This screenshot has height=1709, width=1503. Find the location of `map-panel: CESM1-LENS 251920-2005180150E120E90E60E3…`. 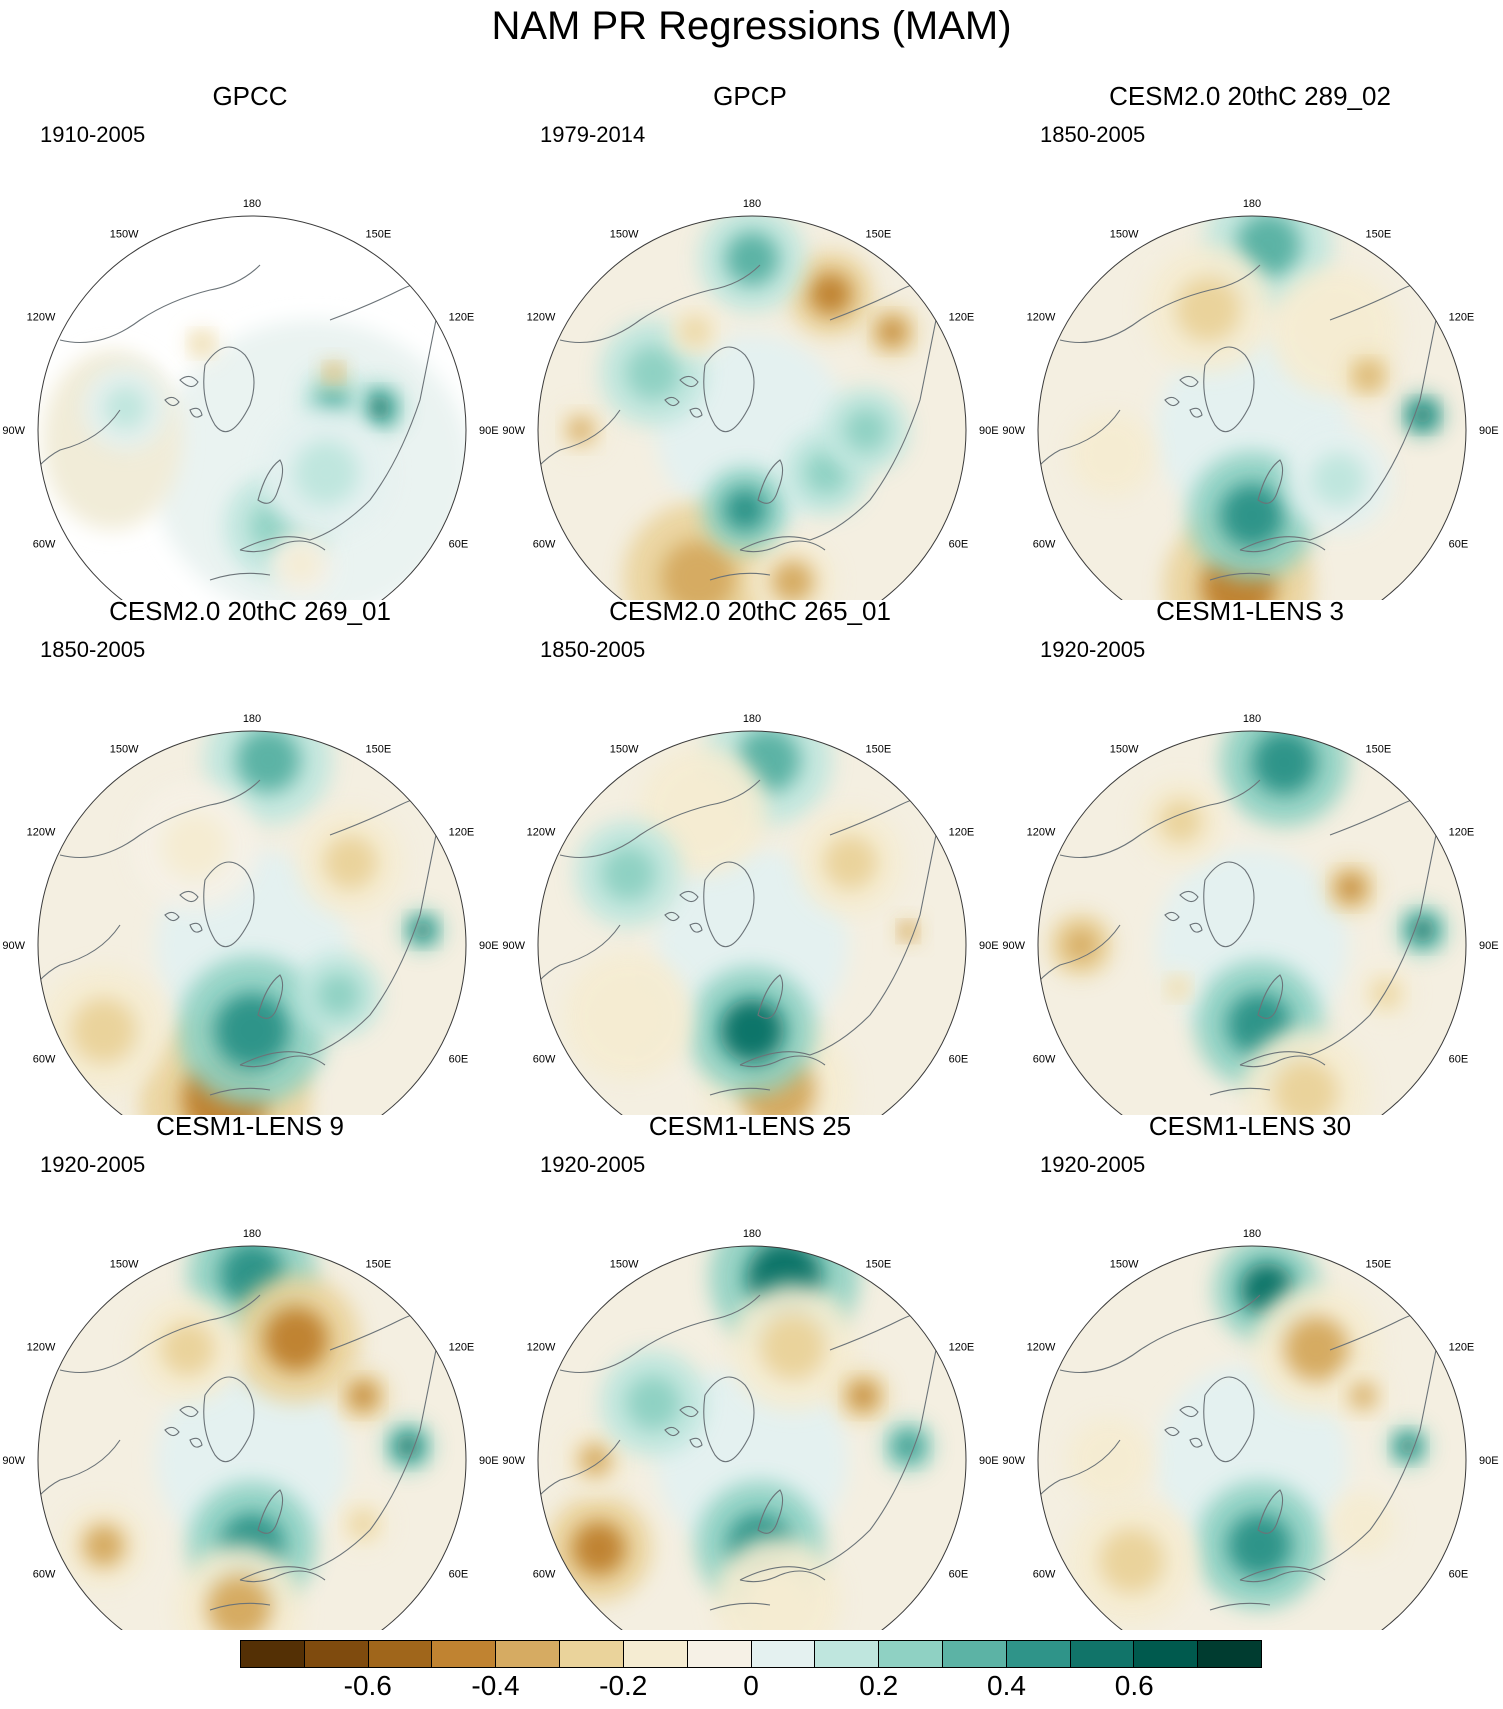

map-panel: CESM1-LENS 251920-2005180150E120E90E60E3… is located at coordinates (750, 1370).